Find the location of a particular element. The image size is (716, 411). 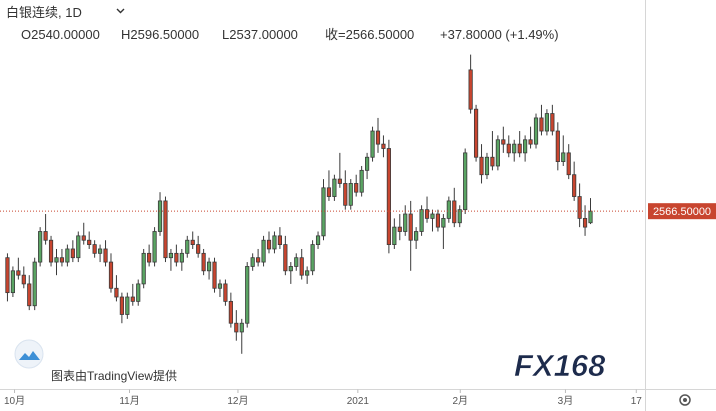

legend-change: +37.80000 (+1.49%) is located at coordinates (499, 34).